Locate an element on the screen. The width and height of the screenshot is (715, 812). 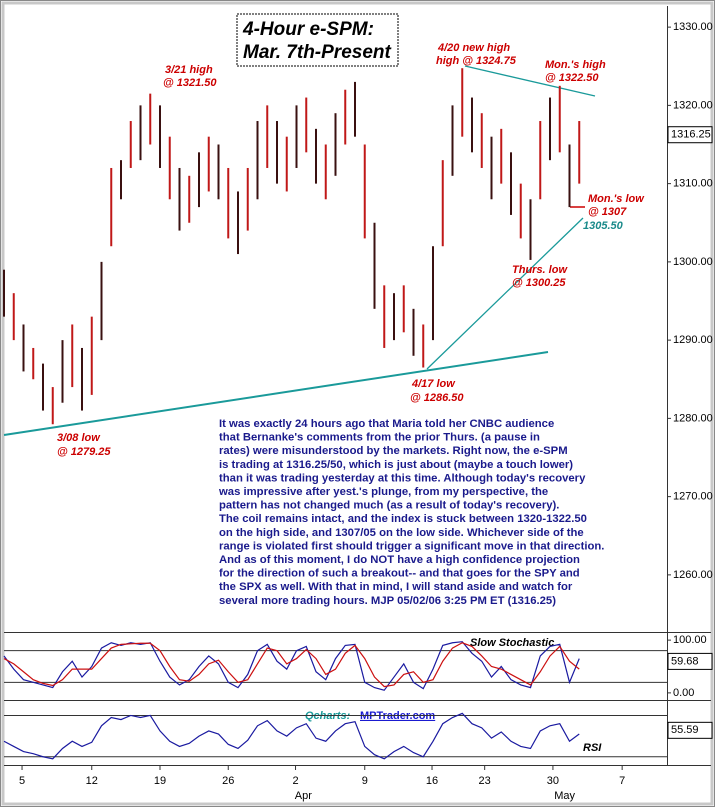
x-tick-label: 23 is located at coordinates (485, 781).